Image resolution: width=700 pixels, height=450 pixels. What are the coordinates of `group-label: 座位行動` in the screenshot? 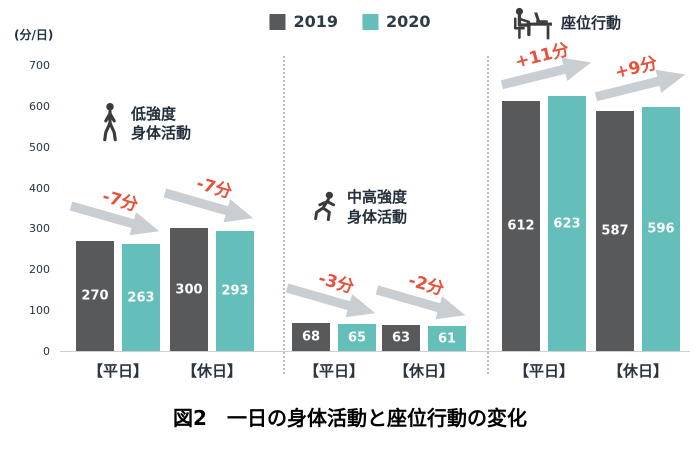 It's located at (591, 24).